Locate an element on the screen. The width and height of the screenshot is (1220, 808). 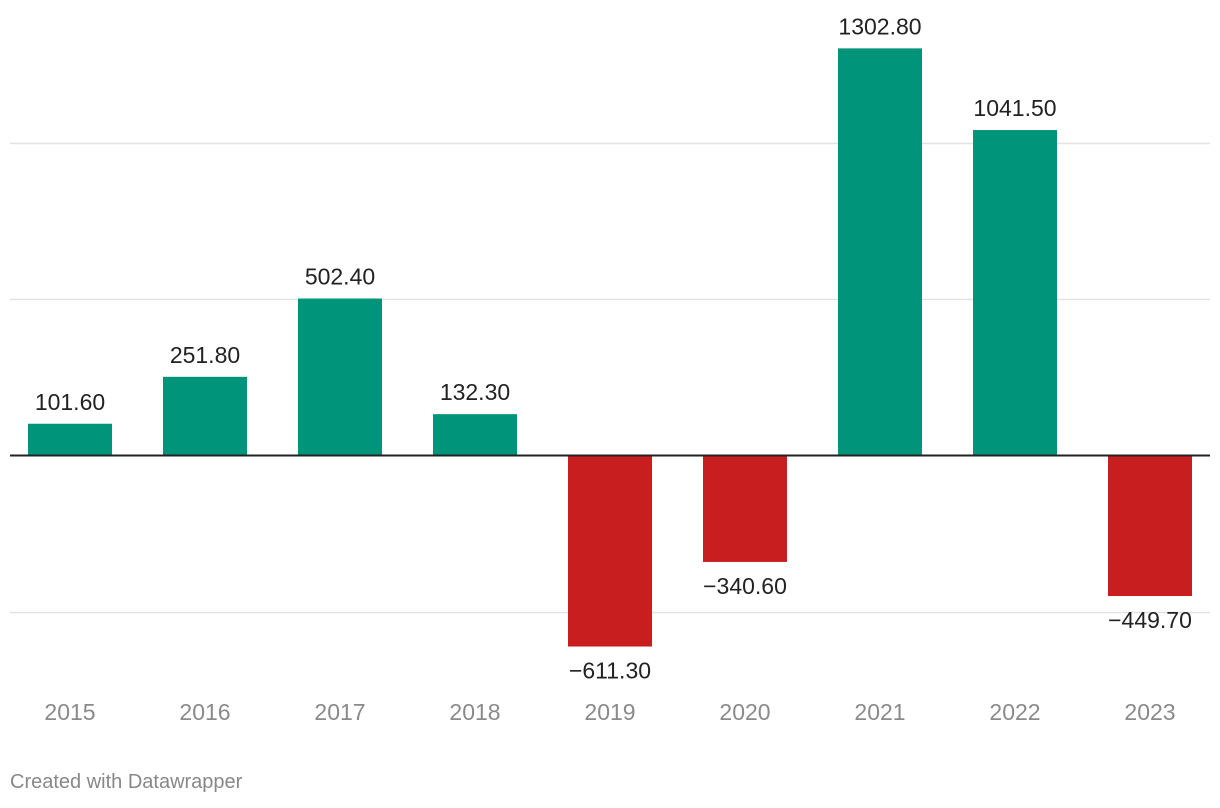
x-tick-label: 2019 is located at coordinates (609, 712).